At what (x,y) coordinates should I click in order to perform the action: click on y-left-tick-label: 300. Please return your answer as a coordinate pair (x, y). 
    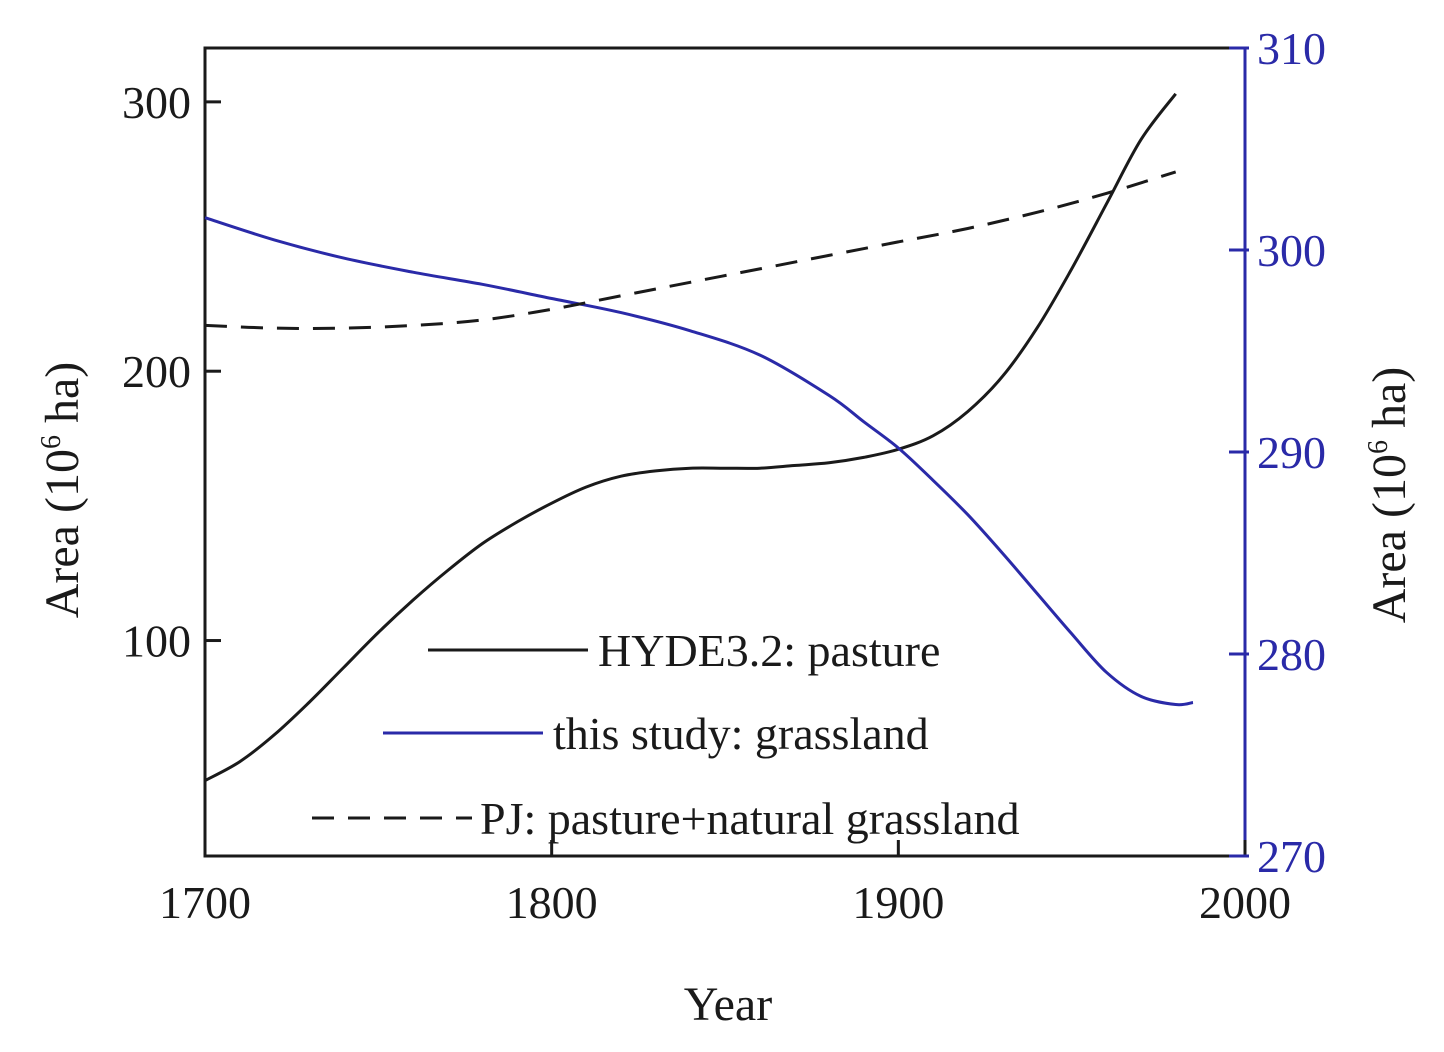
    Looking at the image, I should click on (156, 102).